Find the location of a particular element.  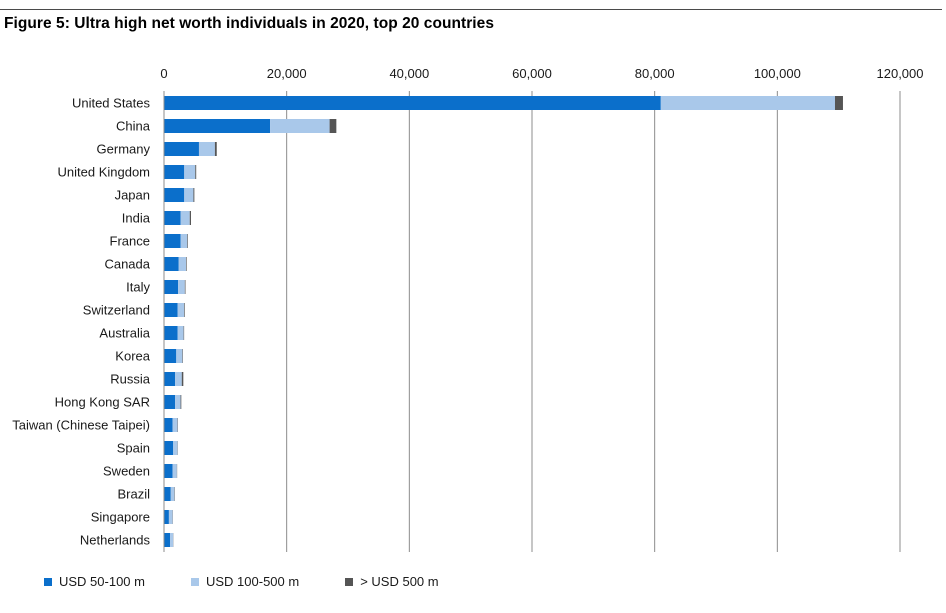

x-tick-label: 80,000 is located at coordinates (655, 73).